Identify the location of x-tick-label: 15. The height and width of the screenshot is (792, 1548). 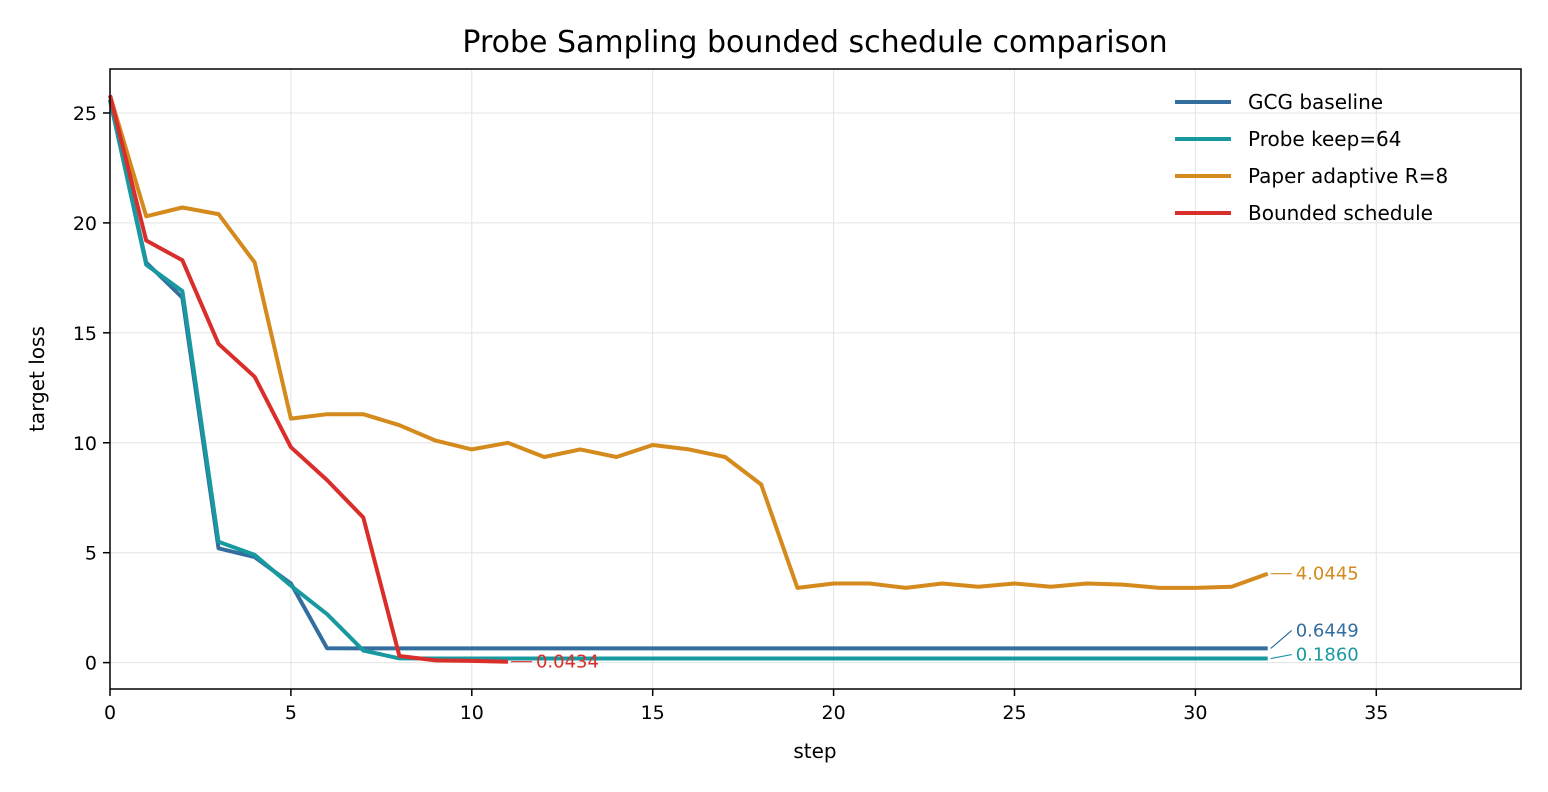
(653, 713).